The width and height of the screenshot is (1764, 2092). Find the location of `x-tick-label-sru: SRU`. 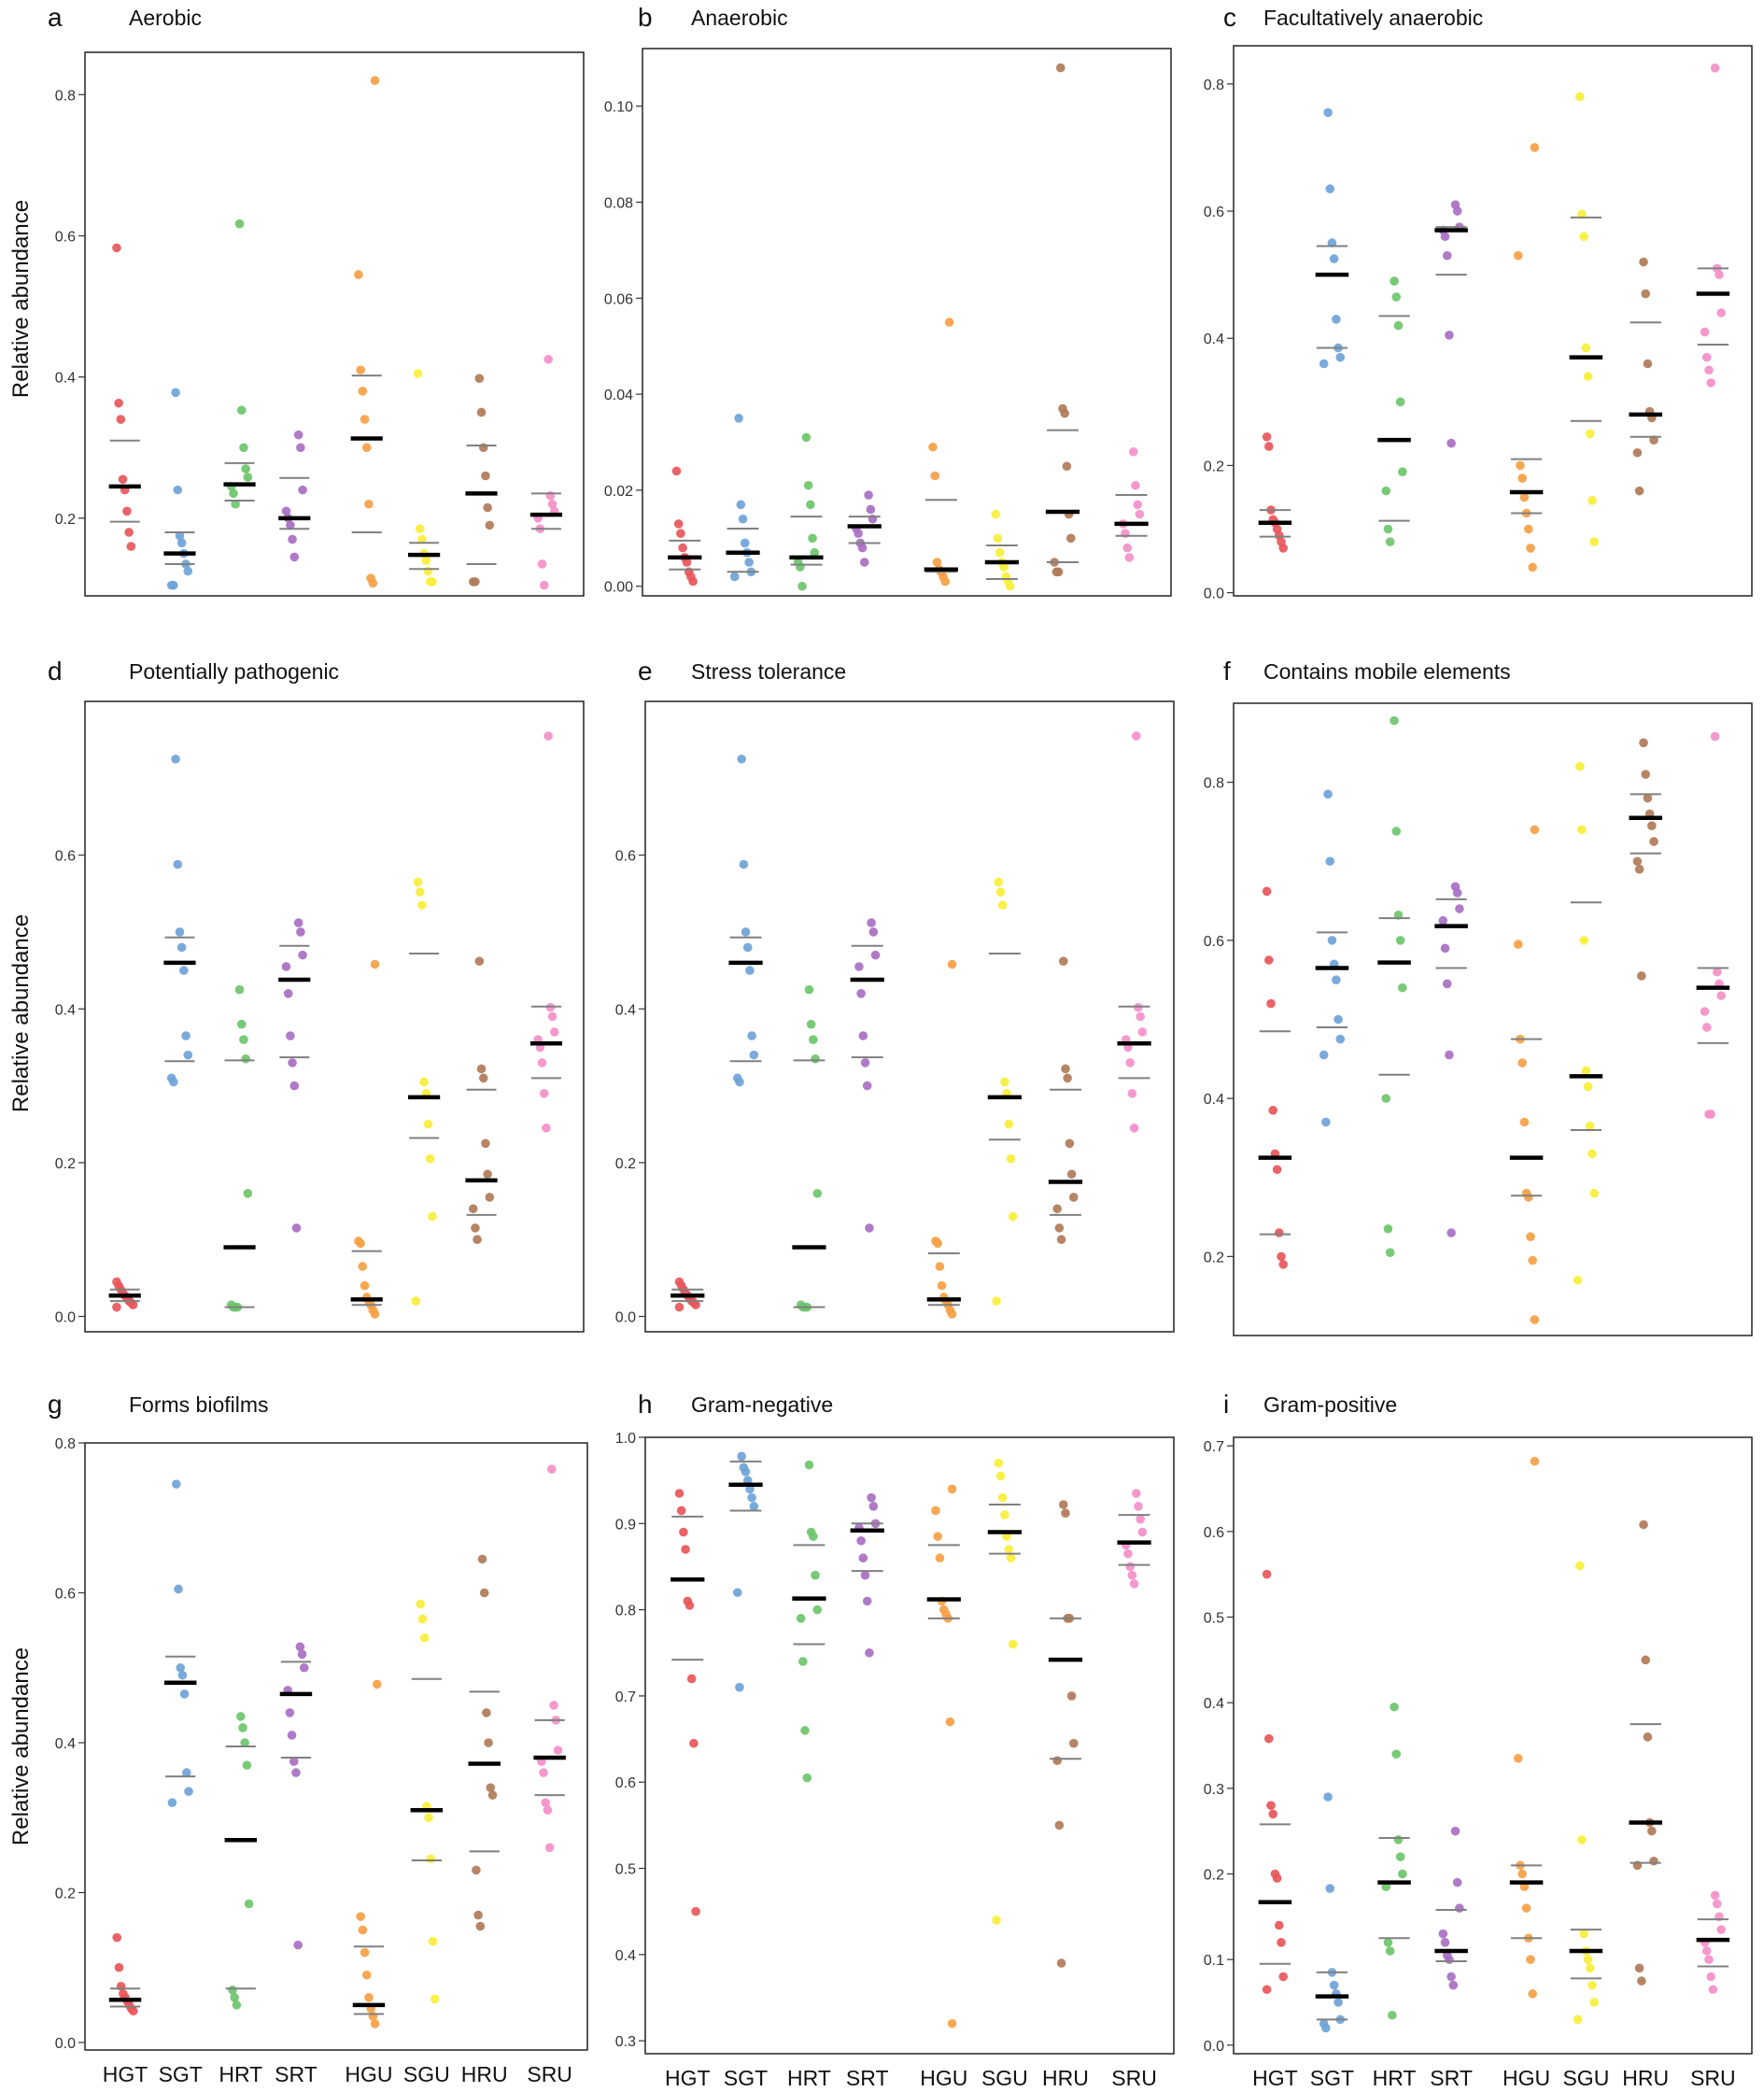

x-tick-label-sru: SRU is located at coordinates (1134, 2078).